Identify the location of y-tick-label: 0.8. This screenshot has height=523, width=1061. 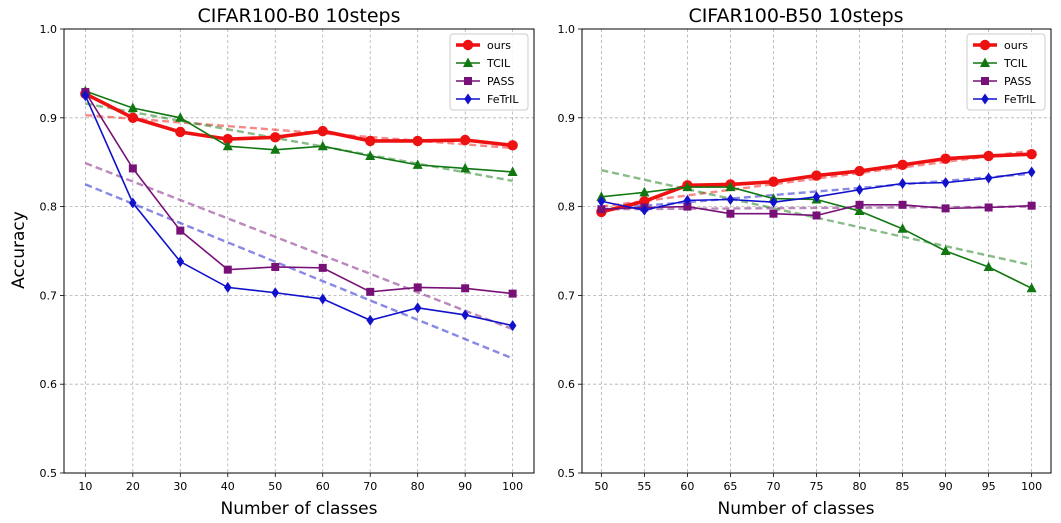
(567, 207).